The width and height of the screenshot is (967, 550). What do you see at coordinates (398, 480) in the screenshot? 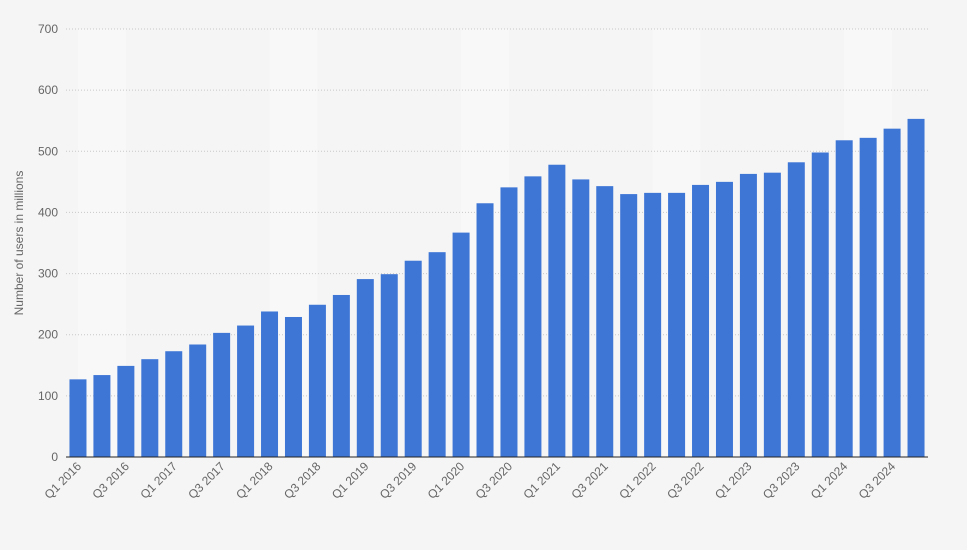
I see `x-tick-label: Q3 2019` at bounding box center [398, 480].